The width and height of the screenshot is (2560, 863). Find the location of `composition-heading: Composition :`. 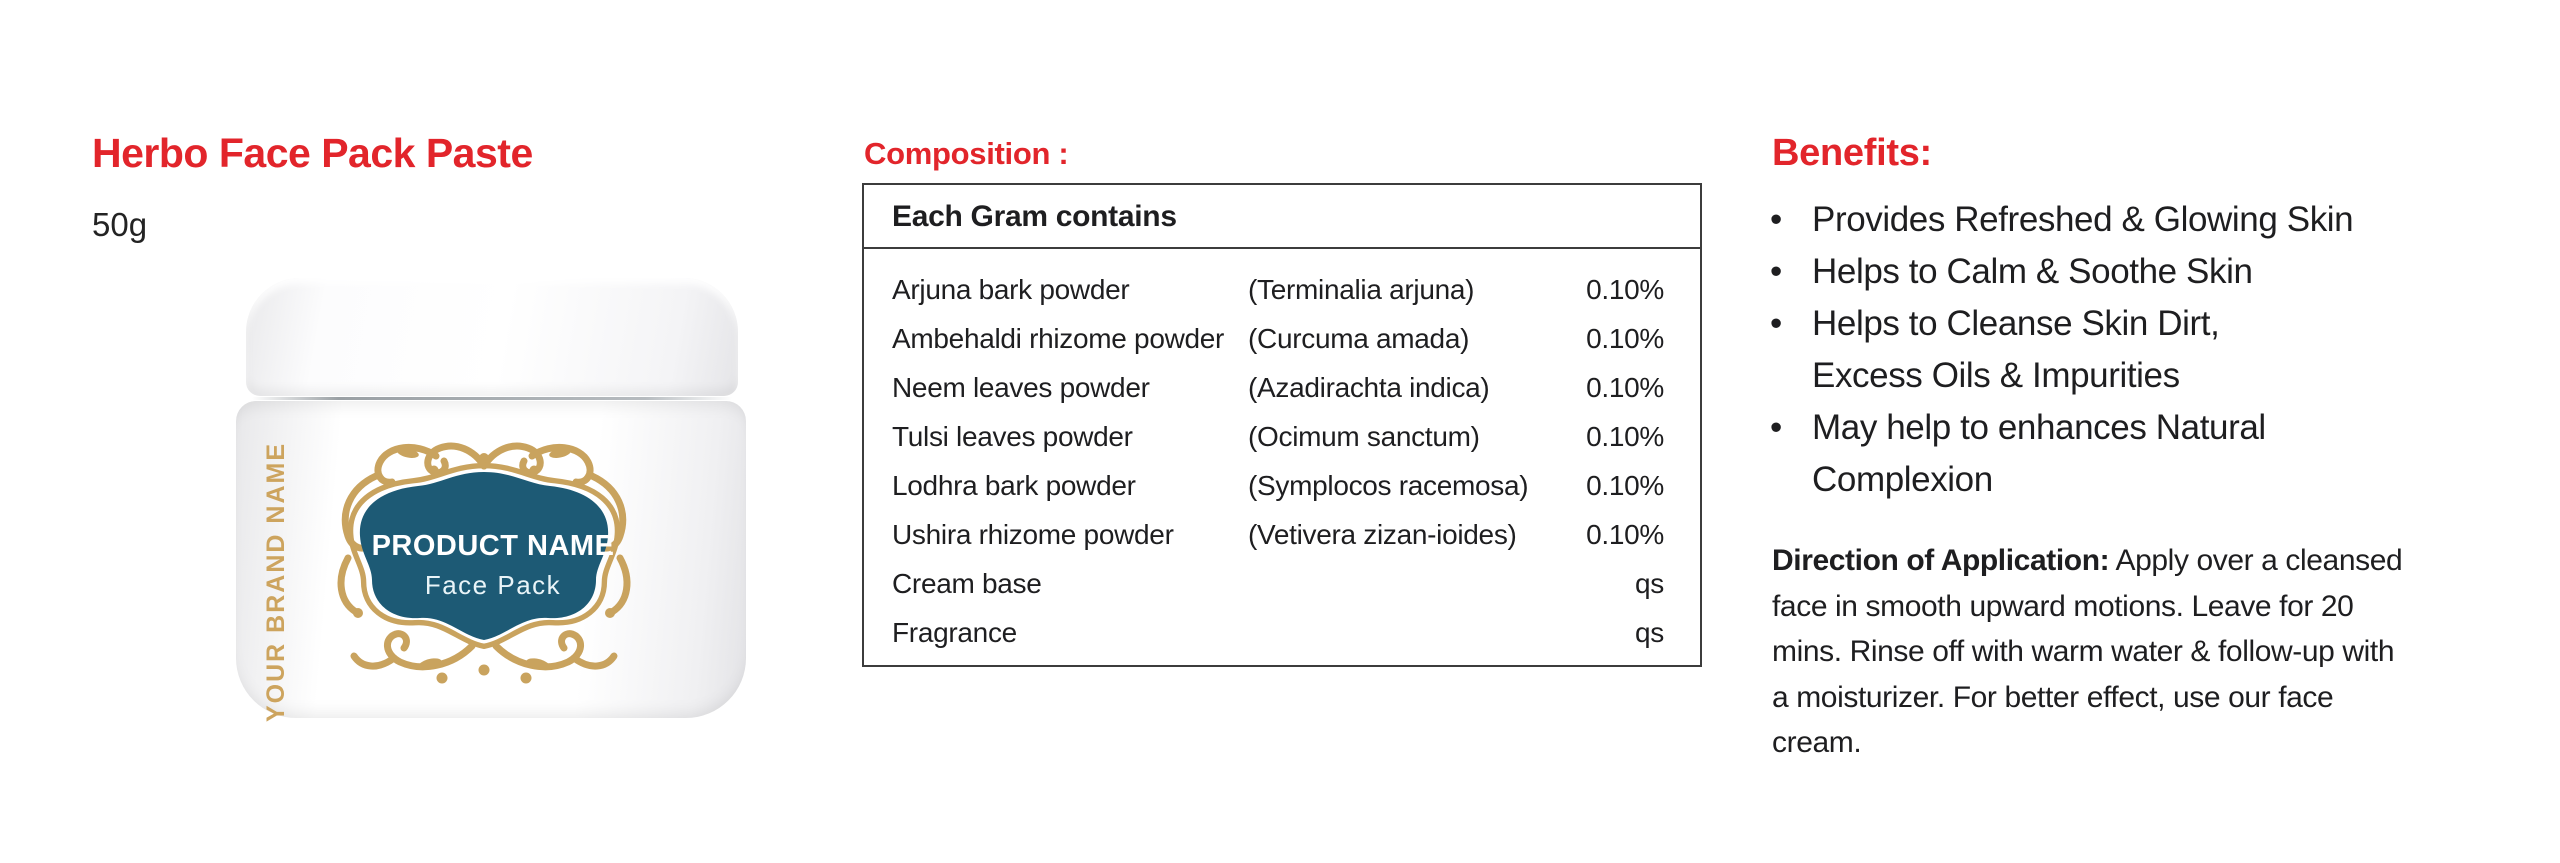

composition-heading: Composition : is located at coordinates (966, 153).